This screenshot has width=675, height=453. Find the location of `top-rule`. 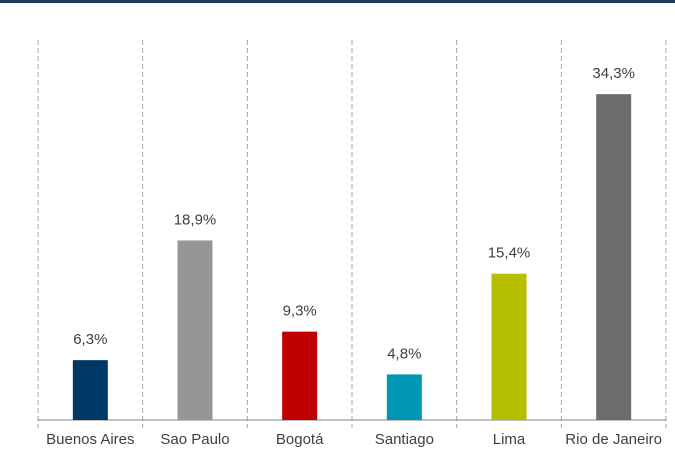

top-rule is located at coordinates (337, 1).